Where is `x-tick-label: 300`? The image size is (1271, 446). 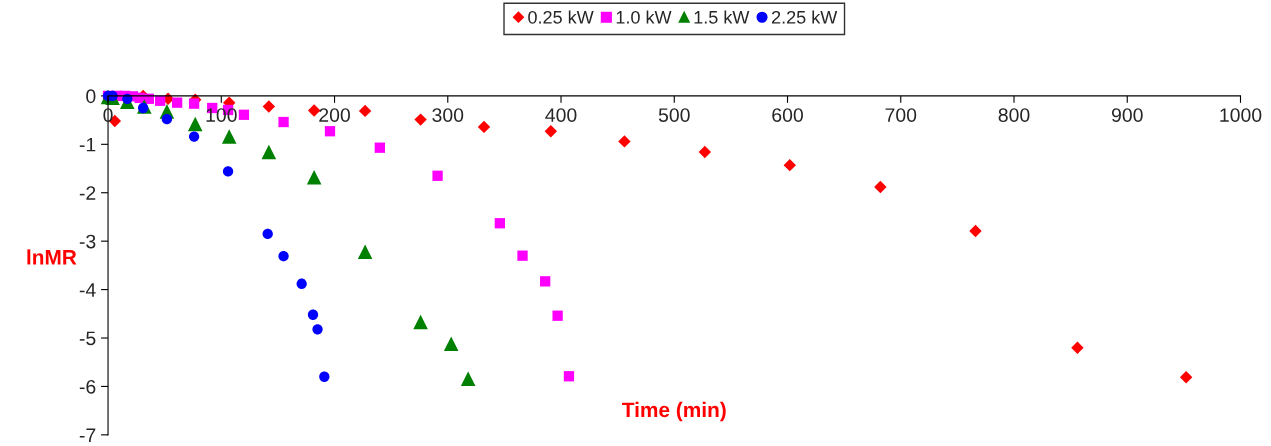
x-tick-label: 300 is located at coordinates (448, 115).